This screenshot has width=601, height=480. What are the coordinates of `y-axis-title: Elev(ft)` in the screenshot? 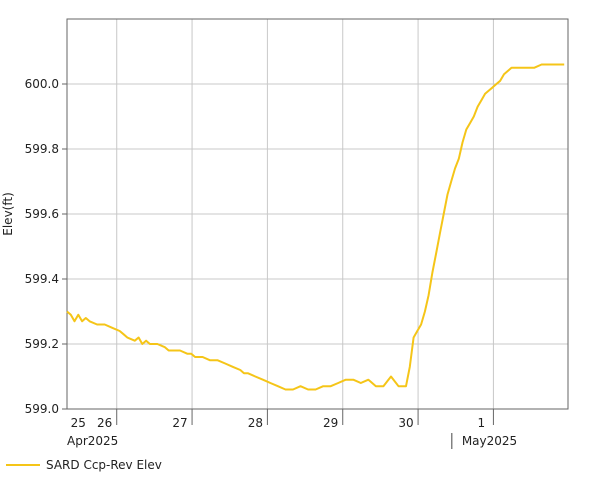 It's located at (8, 213).